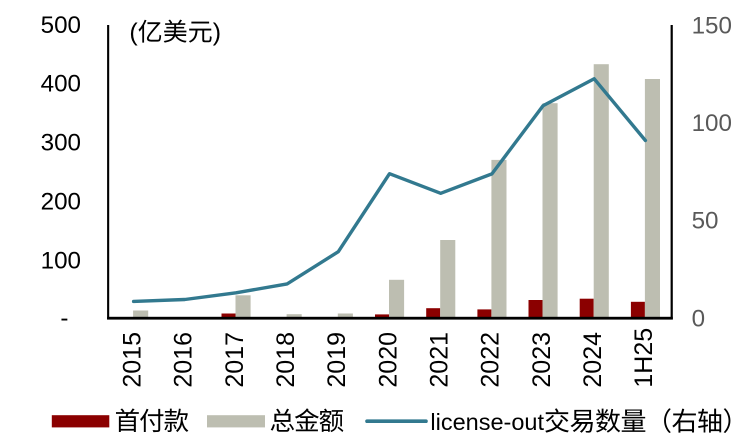  What do you see at coordinates (487, 422) in the screenshot?
I see `svg-text: license-out` at bounding box center [487, 422].